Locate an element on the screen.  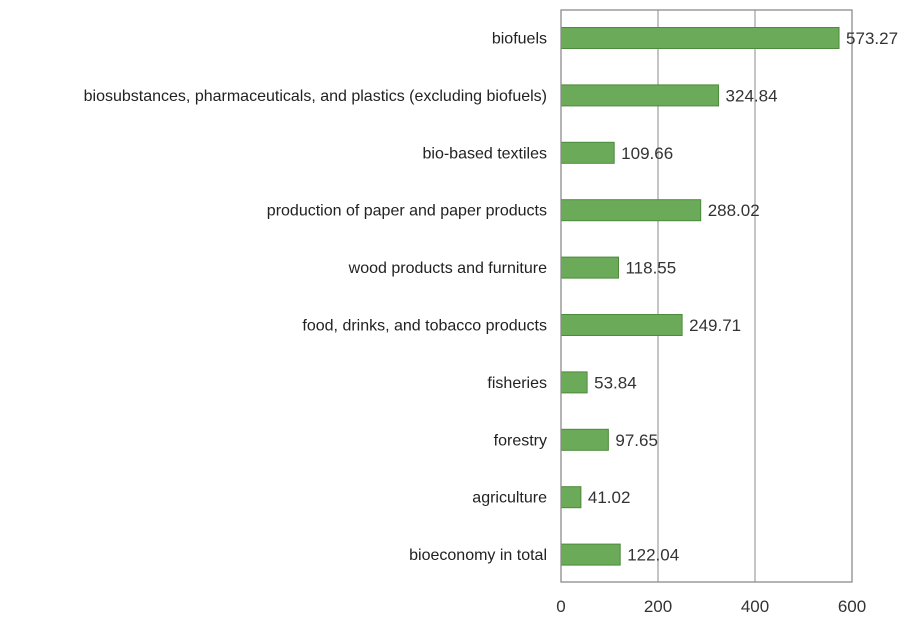
x-tick-label-0: 0 is located at coordinates (560, 606).